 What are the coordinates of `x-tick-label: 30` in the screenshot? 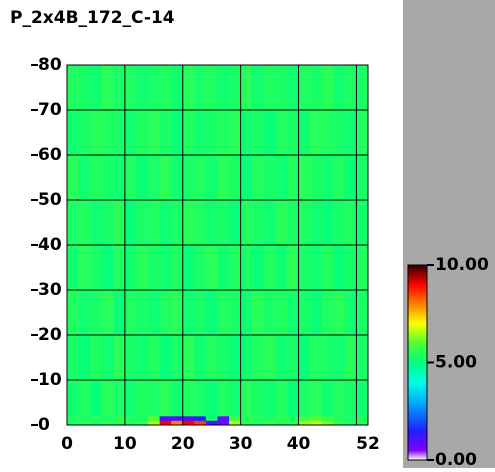 It's located at (241, 444).